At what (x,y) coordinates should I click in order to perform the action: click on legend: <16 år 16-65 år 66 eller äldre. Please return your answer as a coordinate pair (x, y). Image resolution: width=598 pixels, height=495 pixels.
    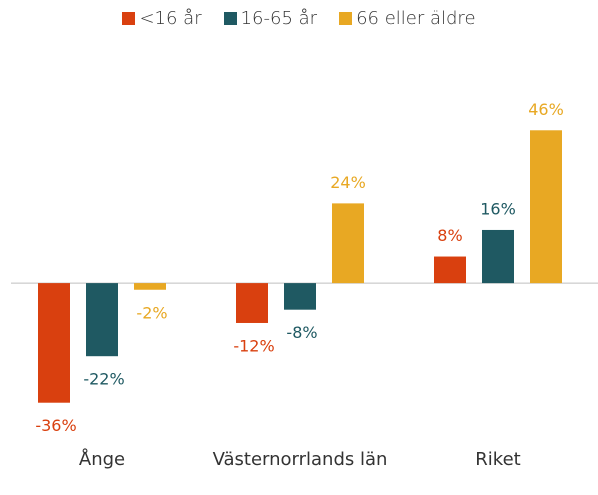
    Looking at the image, I should click on (299, 18).